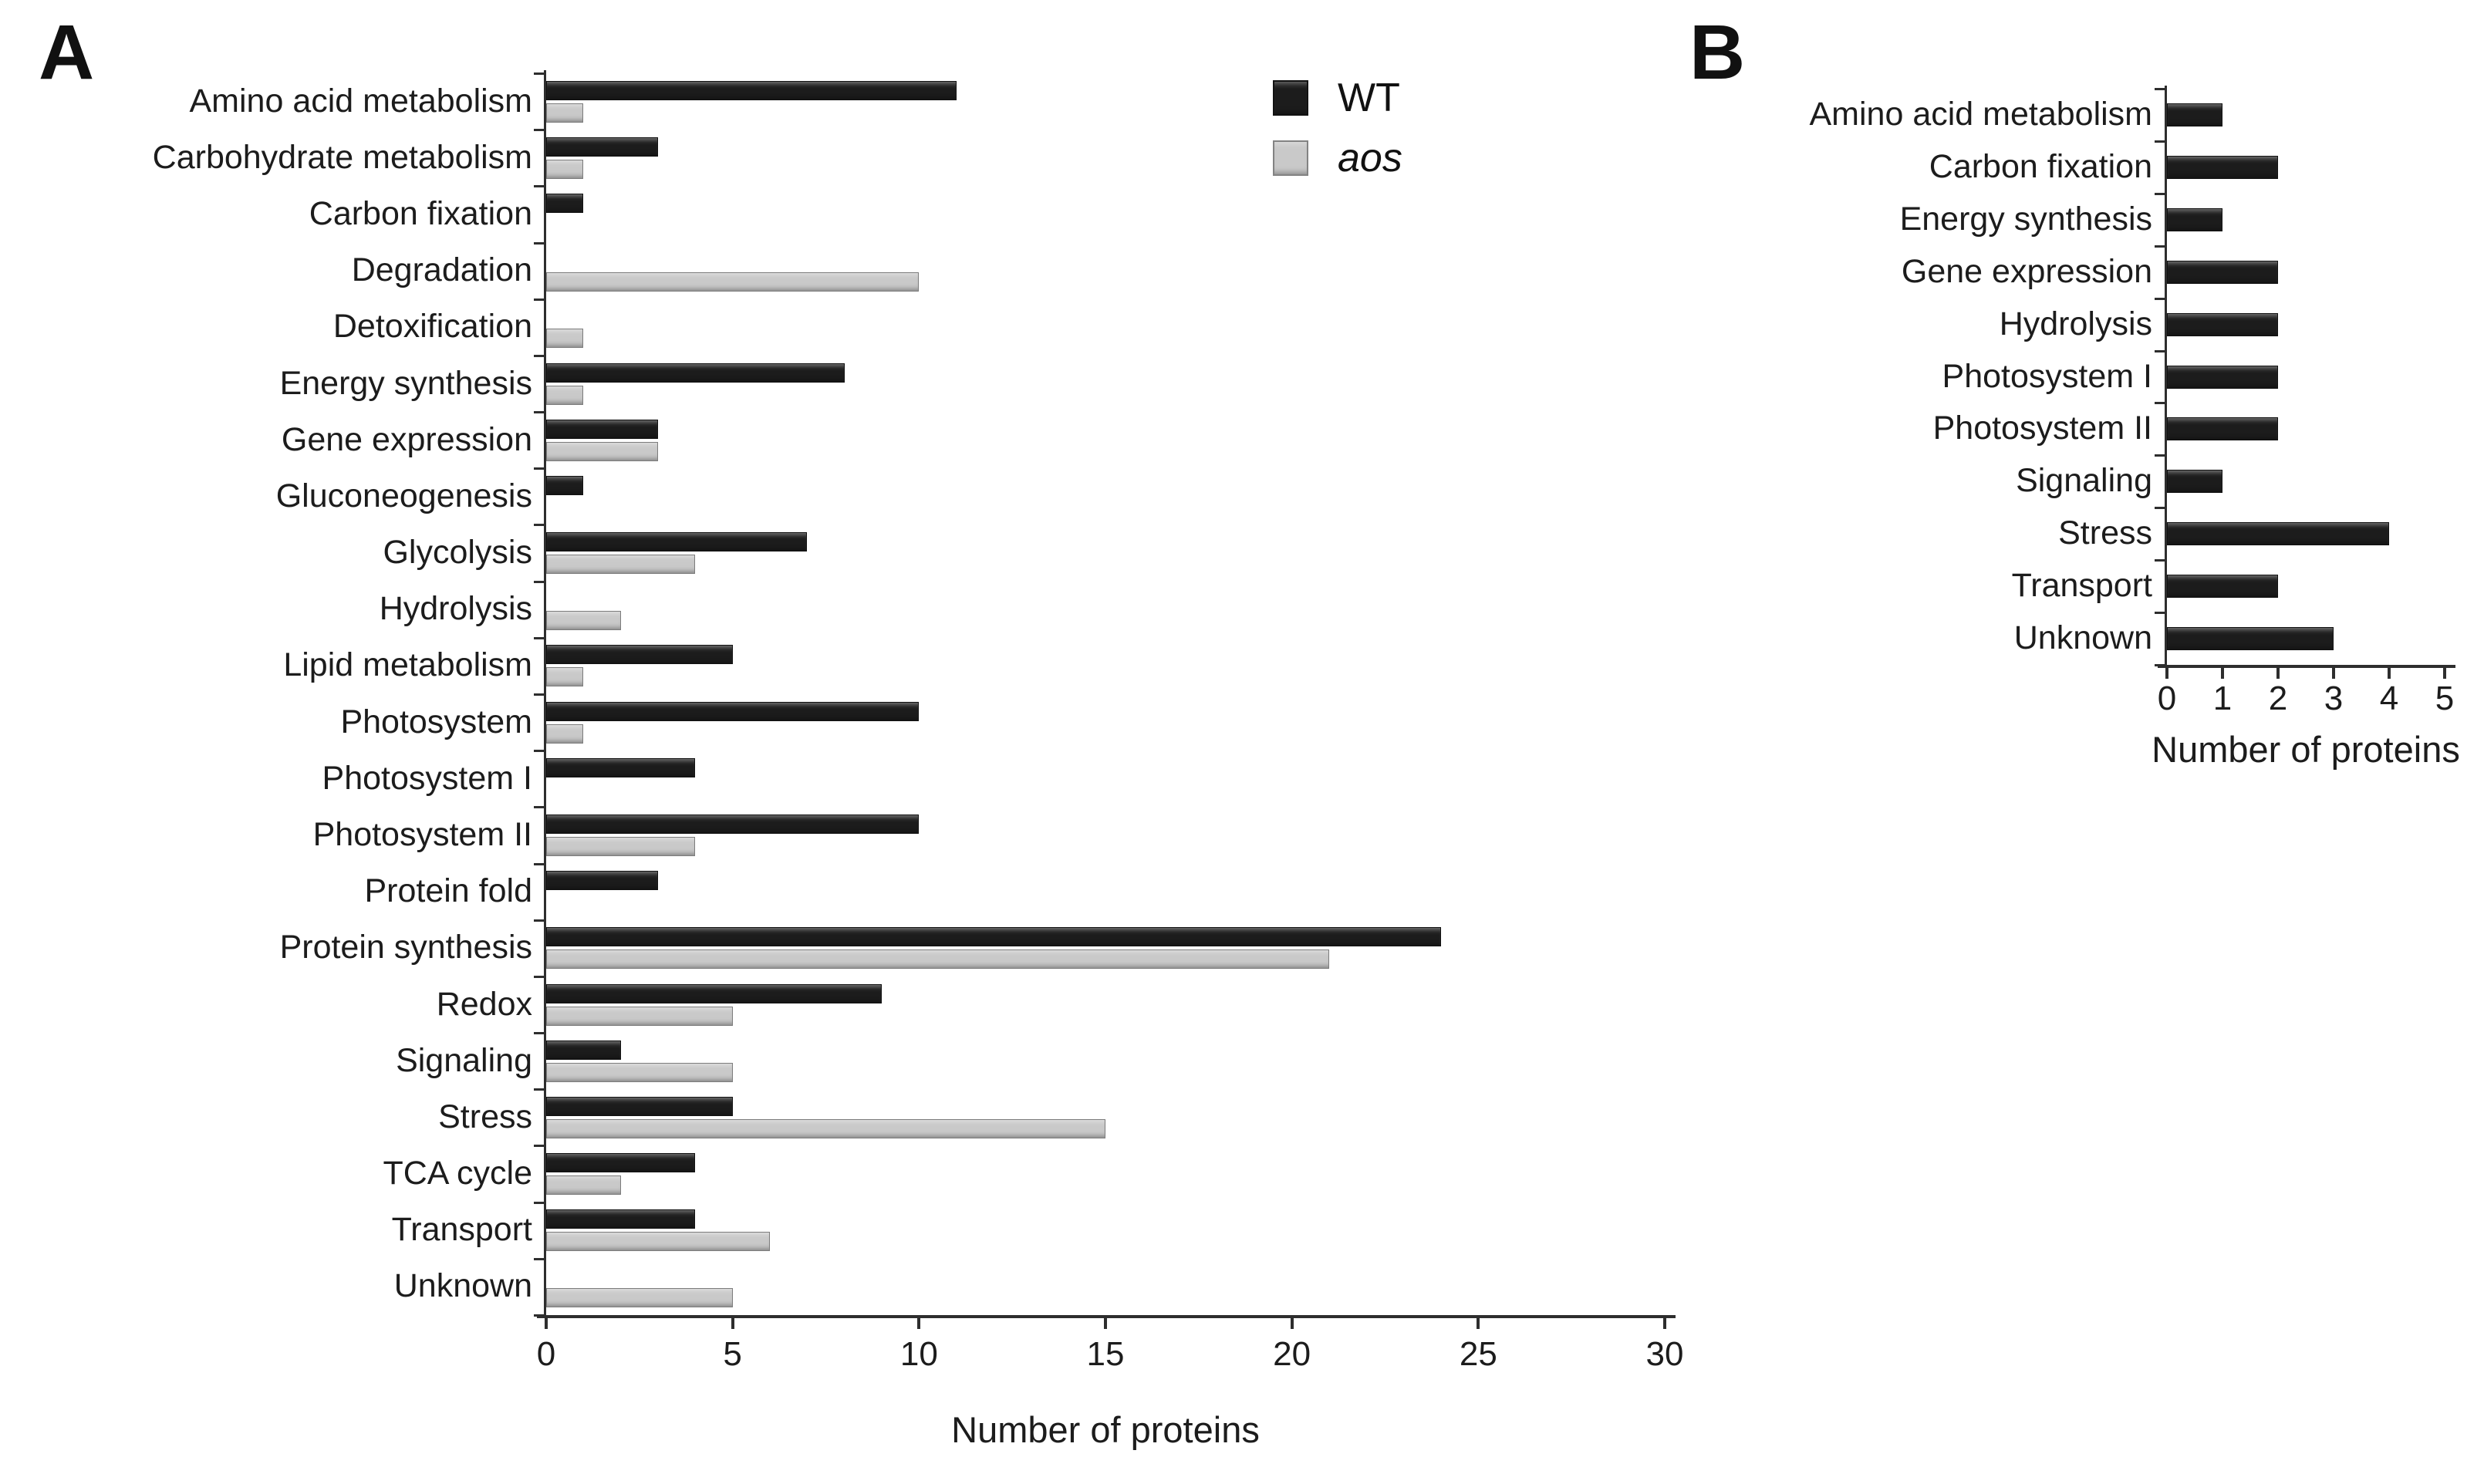  I want to click on legend-label-aos: aos, so click(1370, 158).